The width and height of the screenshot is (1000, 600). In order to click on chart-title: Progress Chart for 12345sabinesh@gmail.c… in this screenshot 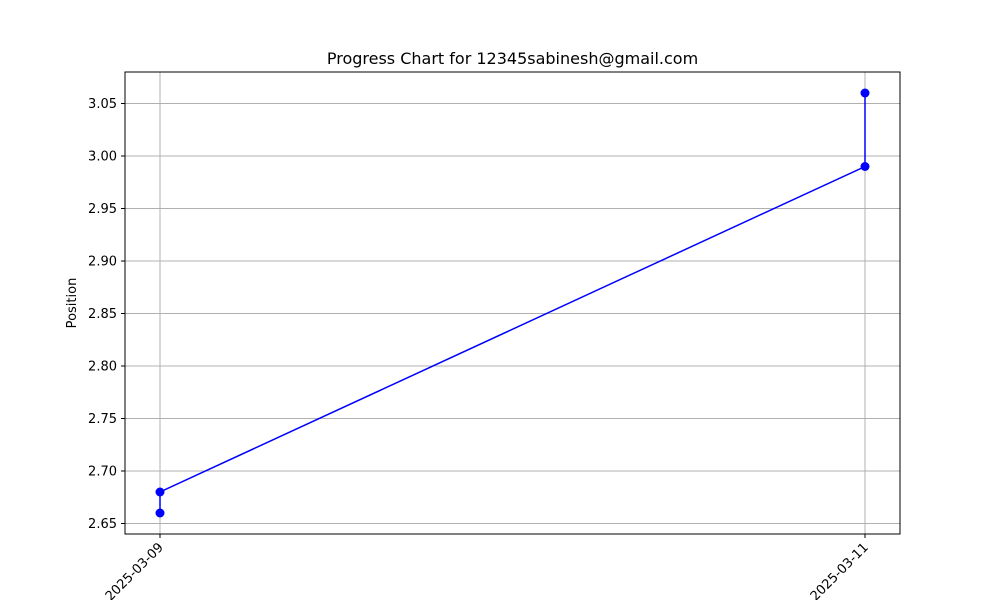, I will do `click(512, 58)`.